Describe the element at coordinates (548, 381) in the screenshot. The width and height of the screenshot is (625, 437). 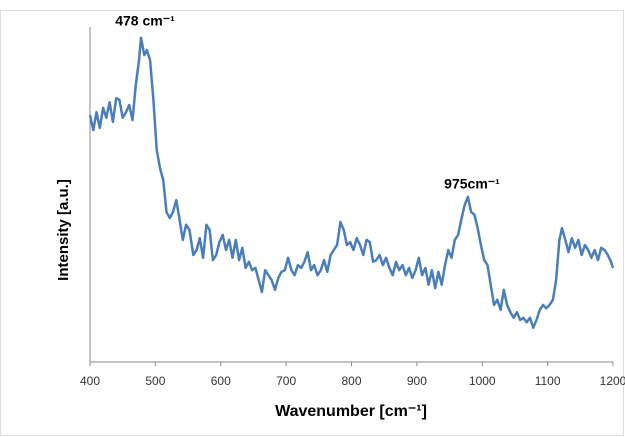
I see `x-tick-label: 1100` at that location.